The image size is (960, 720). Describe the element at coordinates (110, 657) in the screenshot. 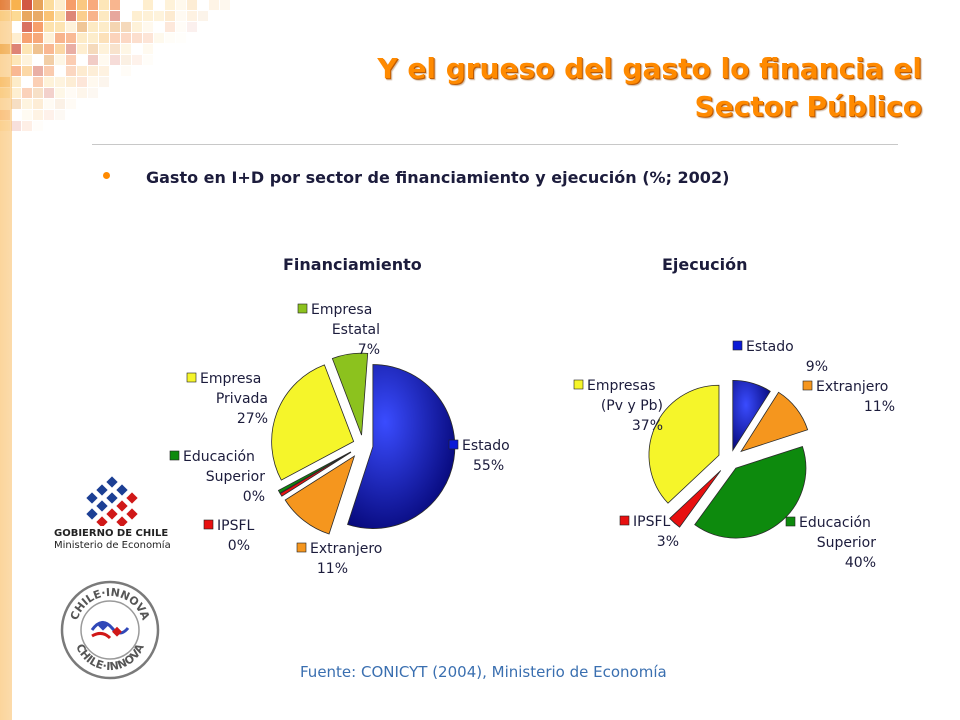

I see `seal-text-bottom: CHILE·INNOVA` at that location.